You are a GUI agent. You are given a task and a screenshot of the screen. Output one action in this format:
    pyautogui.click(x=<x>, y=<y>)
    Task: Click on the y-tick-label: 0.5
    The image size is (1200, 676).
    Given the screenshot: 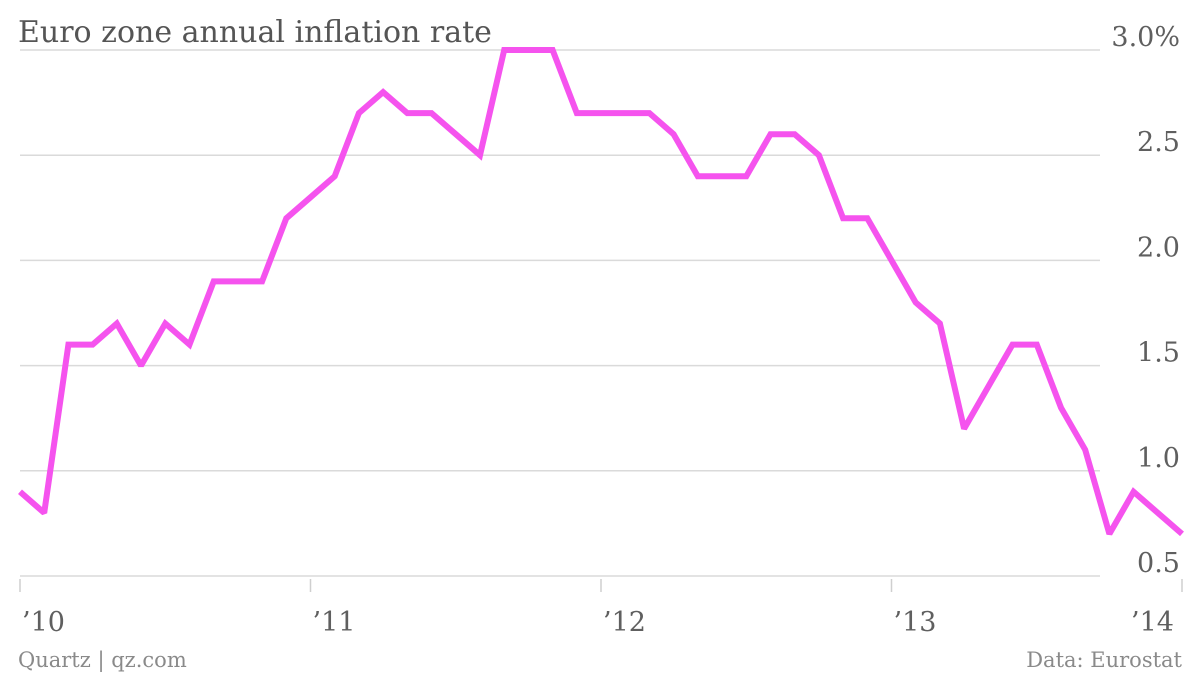 What is the action you would take?
    pyautogui.click(x=1158, y=563)
    